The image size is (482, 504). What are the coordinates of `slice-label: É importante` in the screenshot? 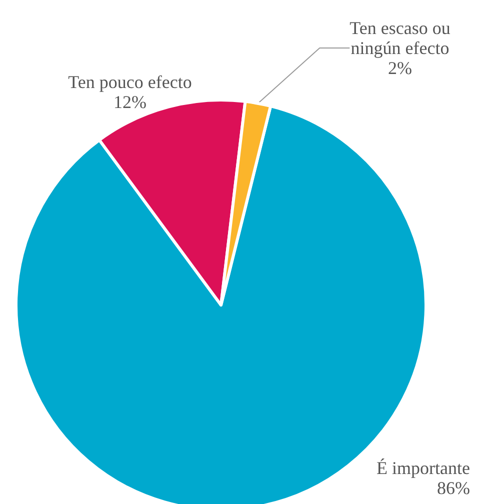 It's located at (423, 468).